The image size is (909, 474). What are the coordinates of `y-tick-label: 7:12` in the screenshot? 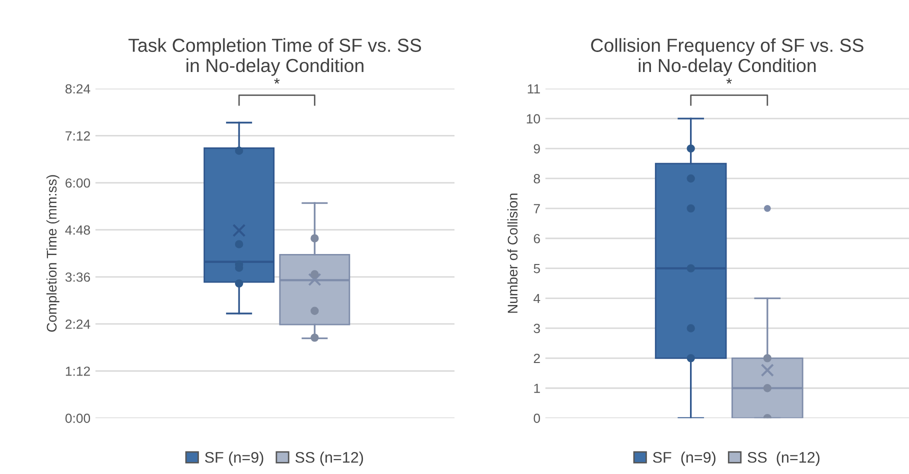 It's located at (78, 135).